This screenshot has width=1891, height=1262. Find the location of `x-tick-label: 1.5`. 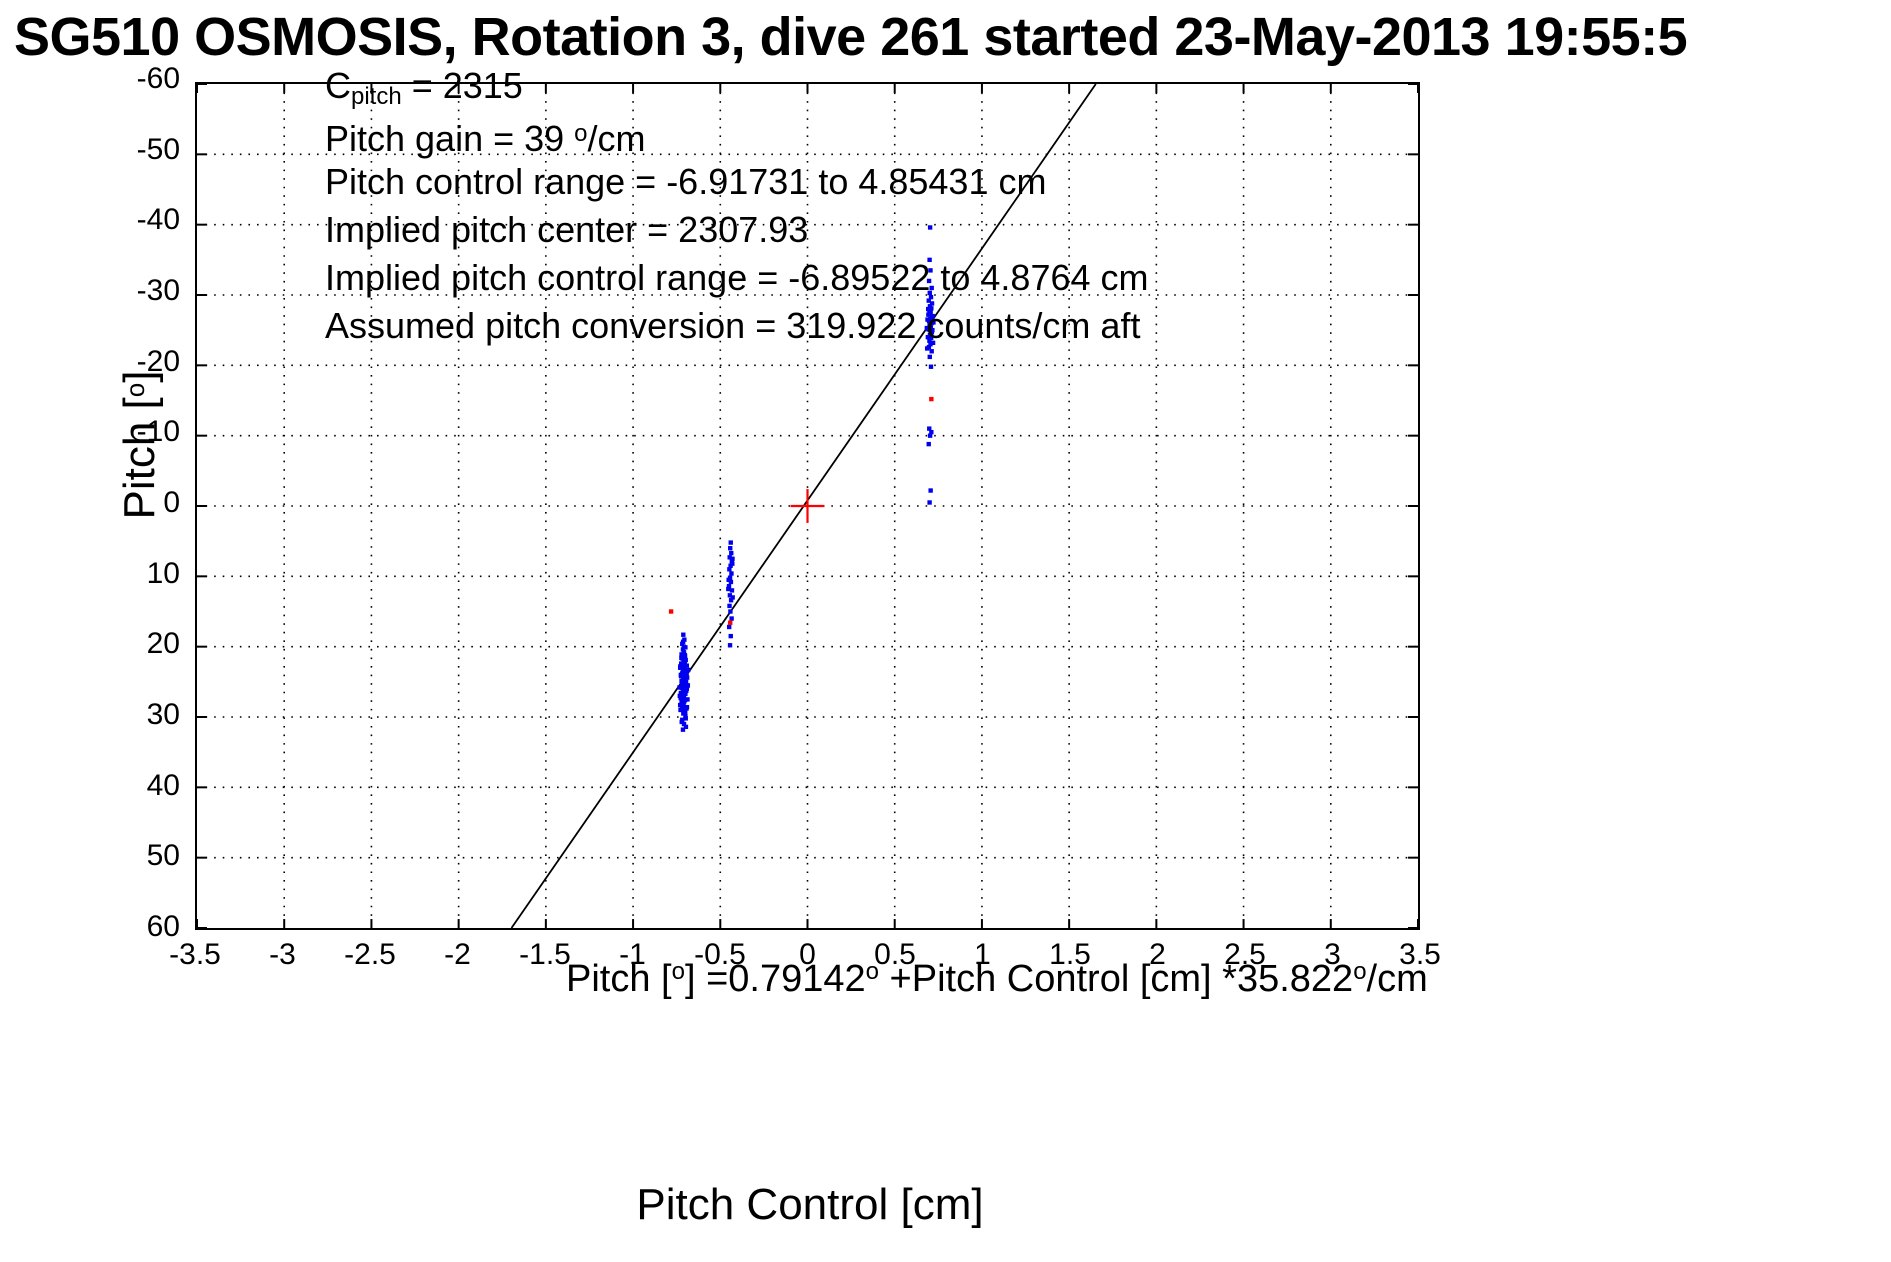

x-tick-label: 1.5 is located at coordinates (1070, 954).